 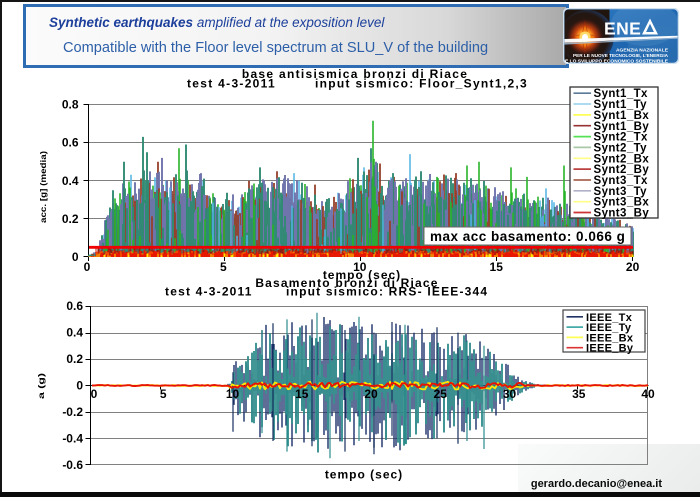 What do you see at coordinates (609, 318) in the screenshot?
I see `svg-text: IEEE_Tx` at bounding box center [609, 318].